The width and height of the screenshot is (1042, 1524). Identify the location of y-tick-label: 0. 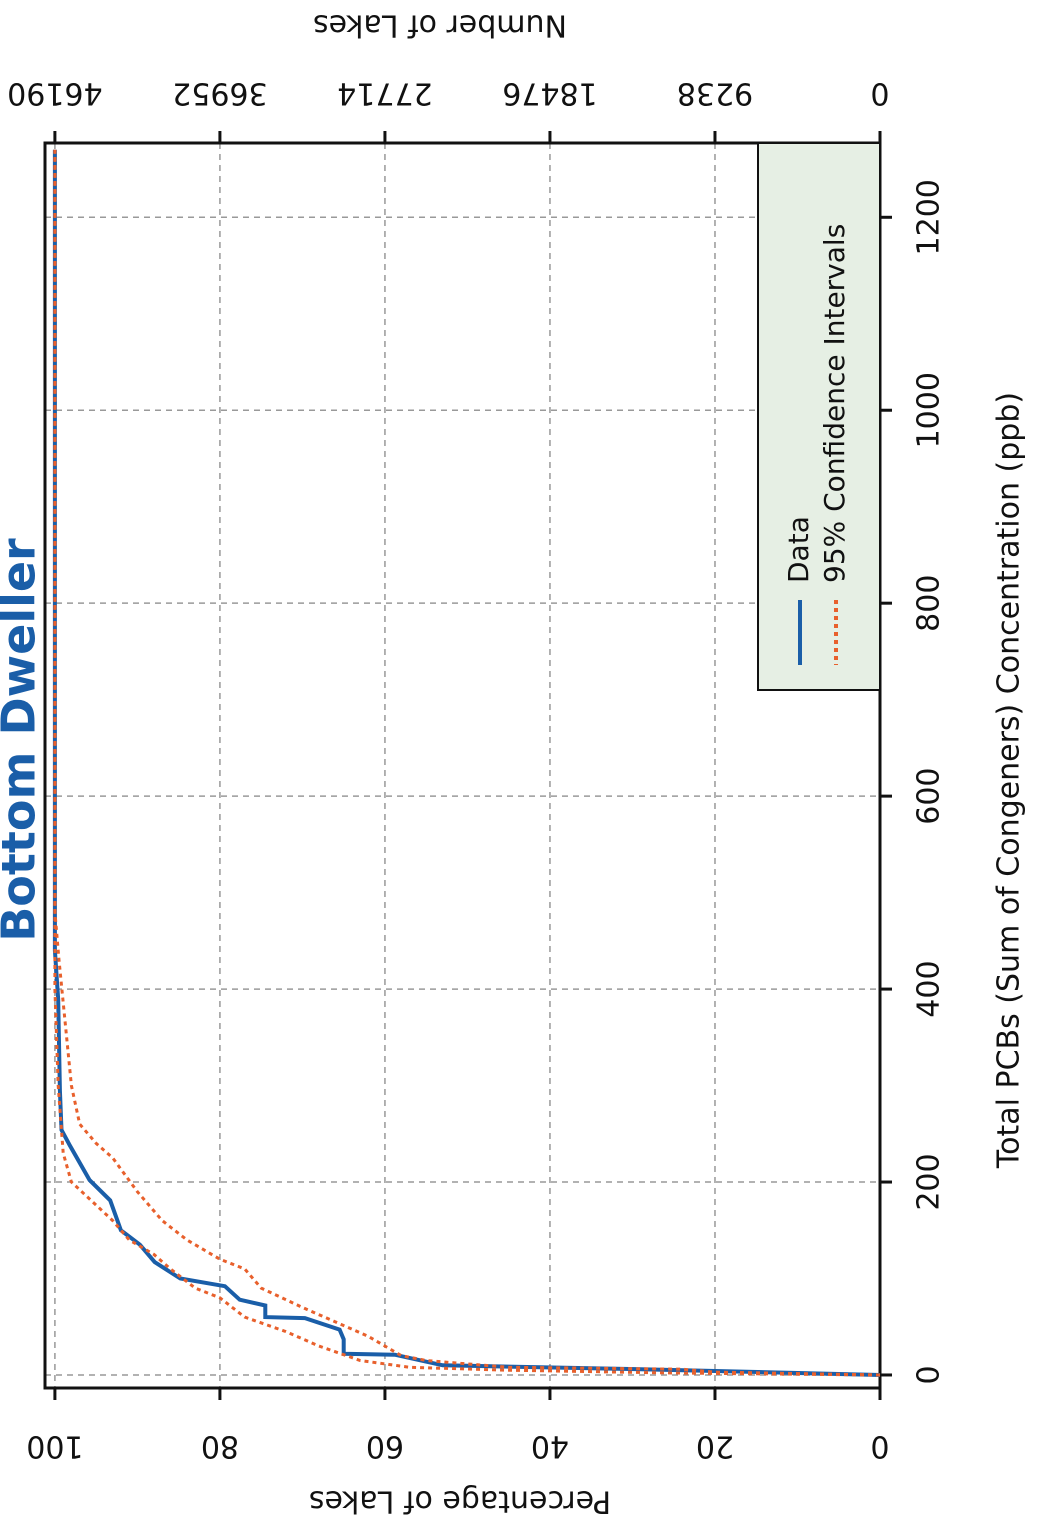
(879, 1446).